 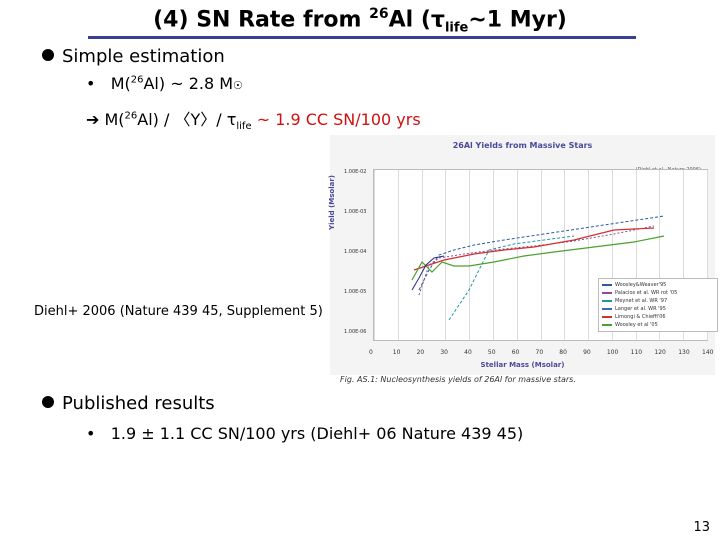 What do you see at coordinates (371, 352) in the screenshot?
I see `x-tick-label: 0` at bounding box center [371, 352].